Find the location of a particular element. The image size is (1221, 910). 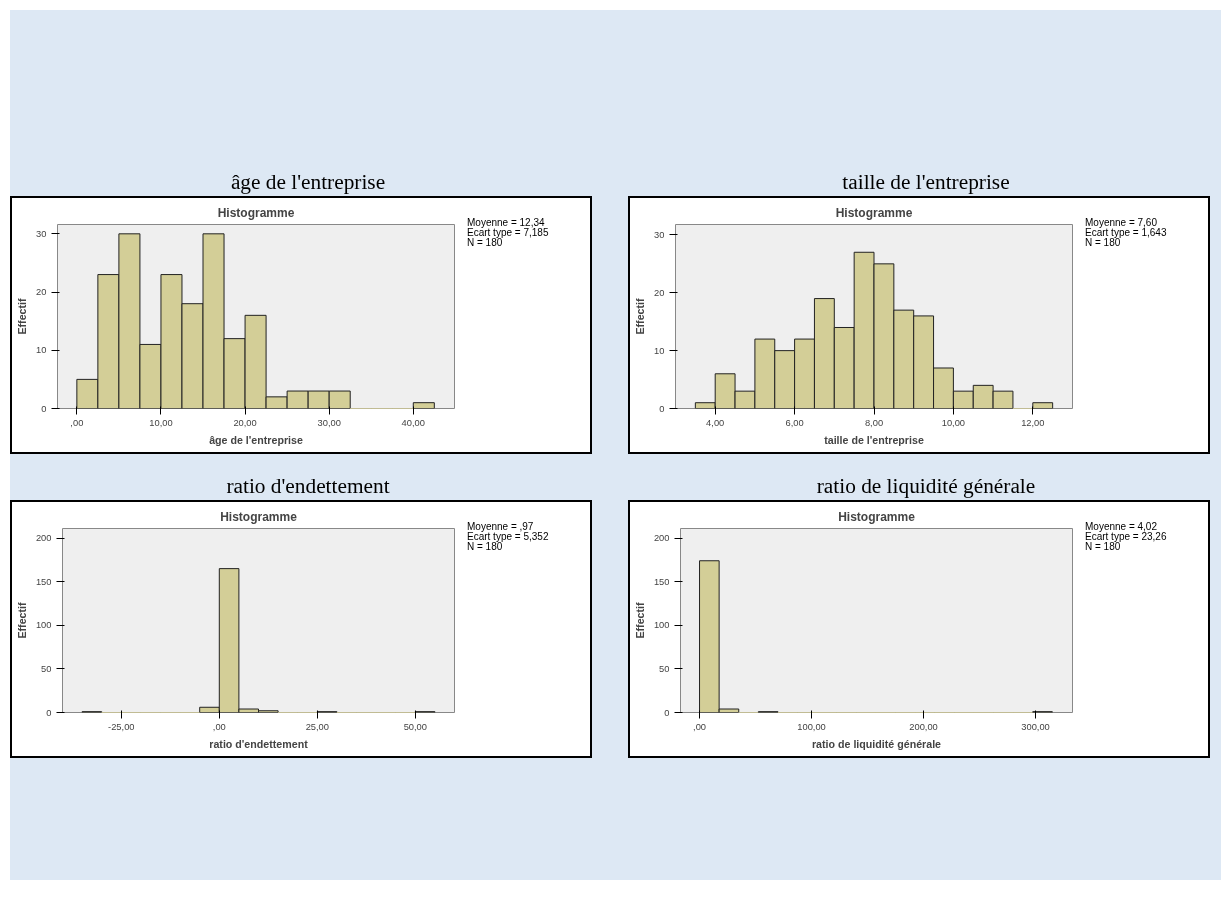

x-tick-label: 30,00 is located at coordinates (329, 422).